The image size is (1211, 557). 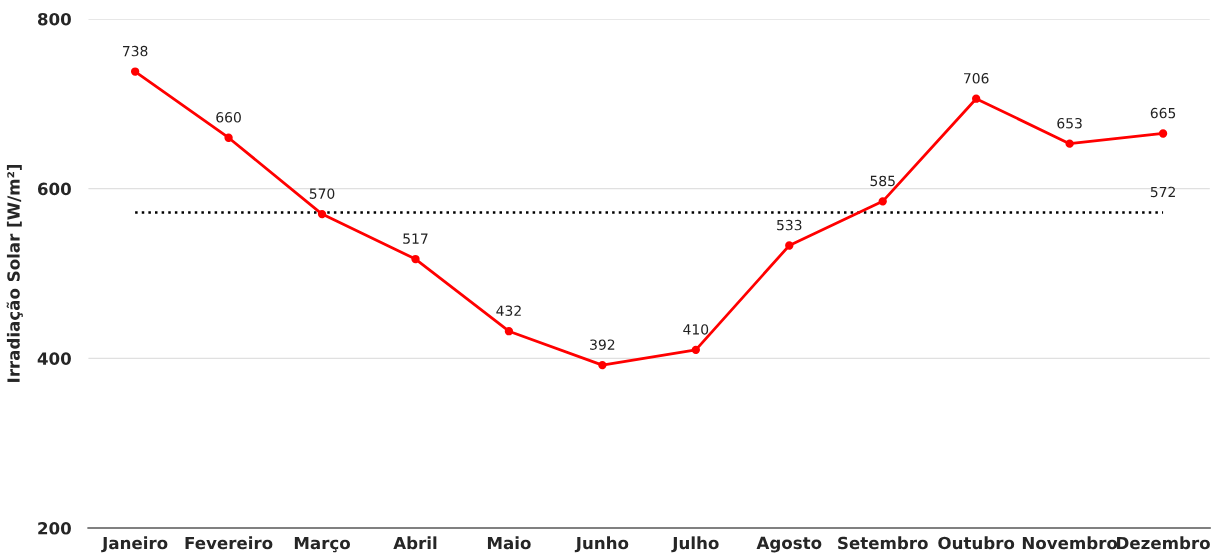 I want to click on data-label: 570, so click(x=322, y=193).